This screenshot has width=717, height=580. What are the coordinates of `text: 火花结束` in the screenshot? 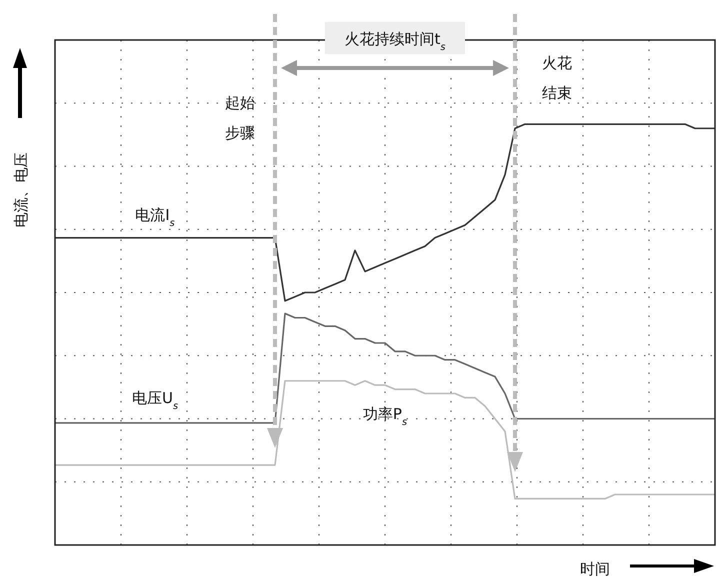 It's located at (557, 78).